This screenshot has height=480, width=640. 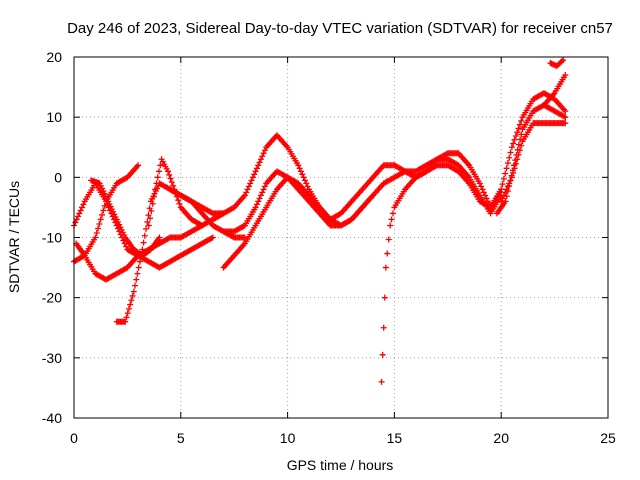 What do you see at coordinates (501, 438) in the screenshot?
I see `x-tick-label: 20` at bounding box center [501, 438].